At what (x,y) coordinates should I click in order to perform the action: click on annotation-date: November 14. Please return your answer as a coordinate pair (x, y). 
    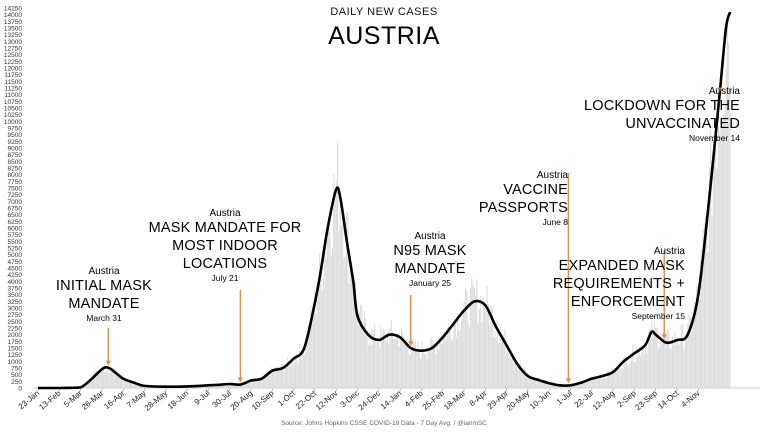
    Looking at the image, I should click on (714, 138).